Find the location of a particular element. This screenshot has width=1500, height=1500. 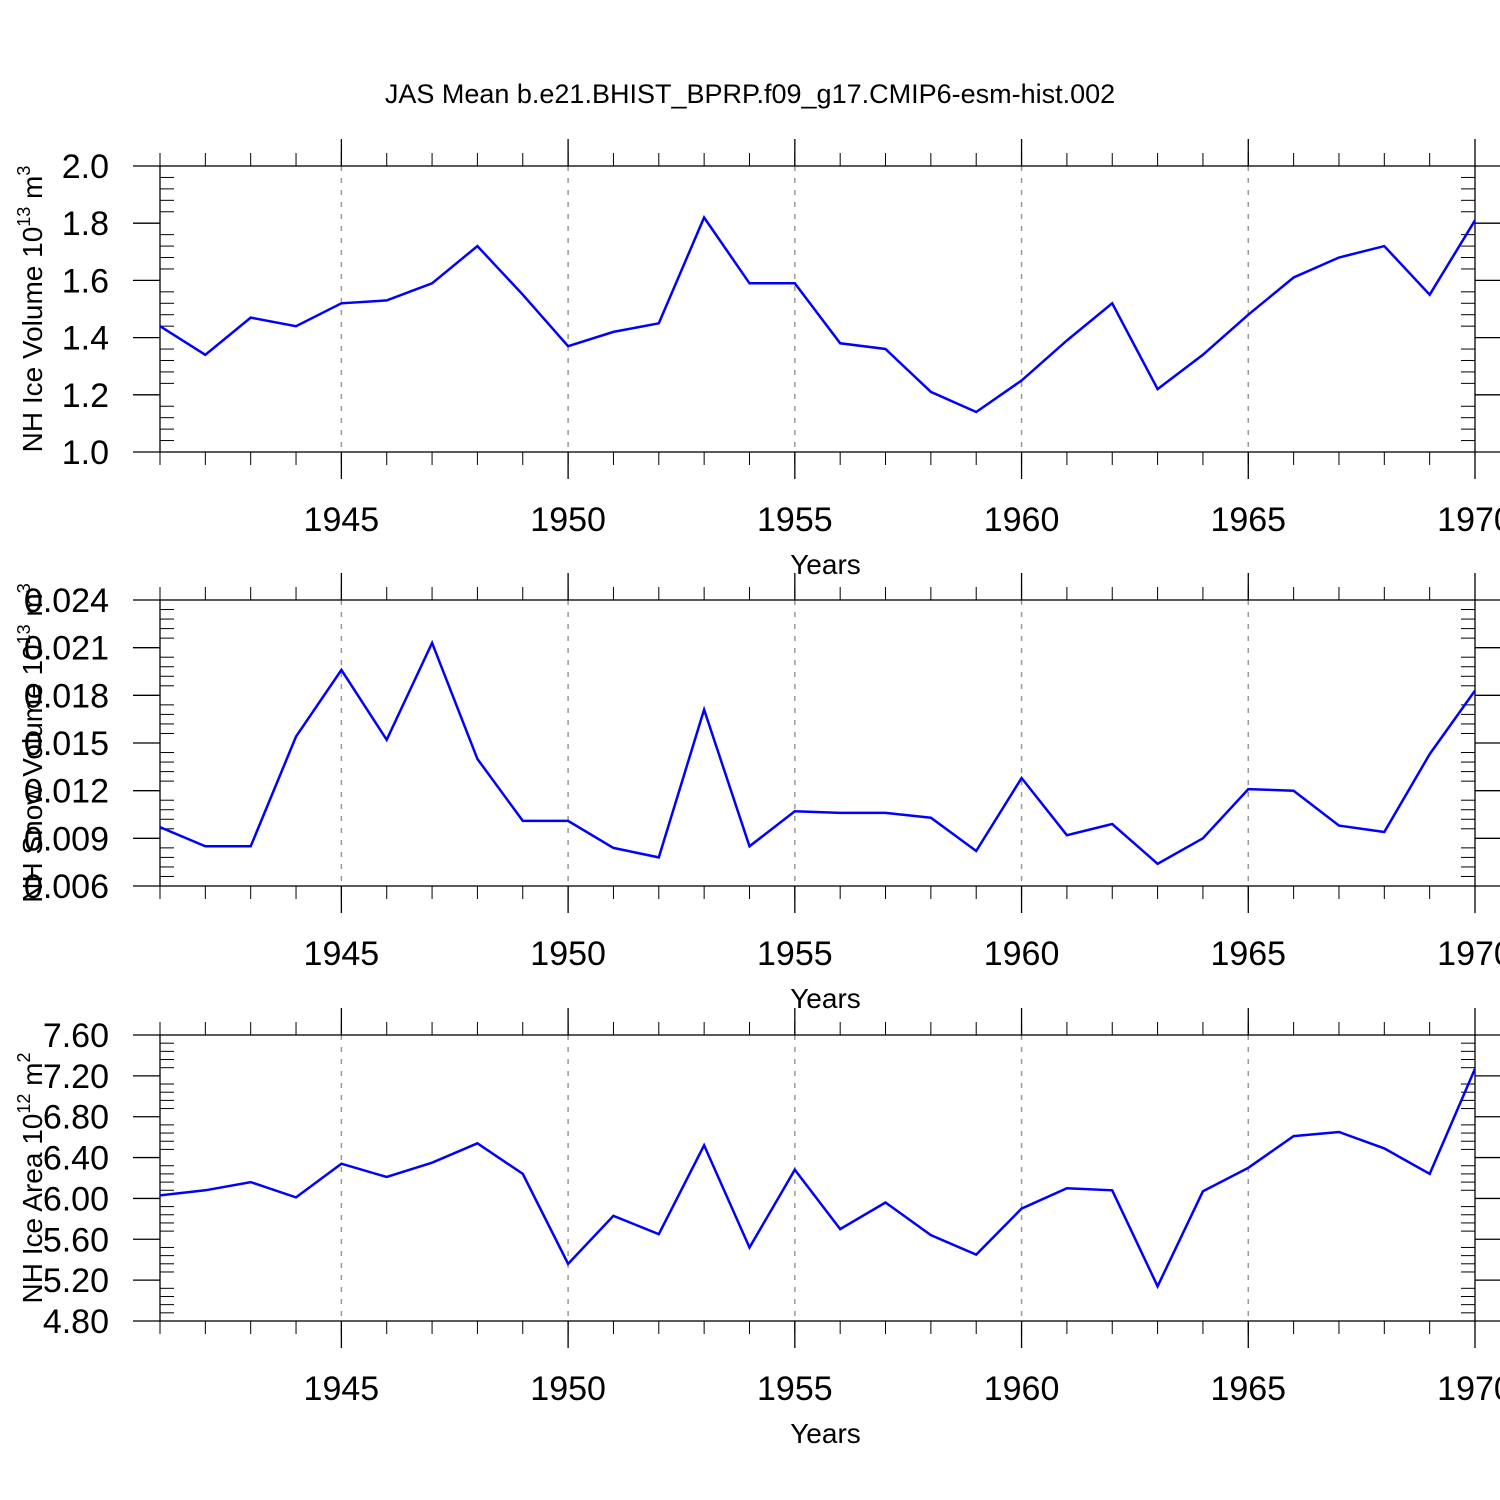

y-axis-label-unit-exponent: 2 is located at coordinates (24, 1057).